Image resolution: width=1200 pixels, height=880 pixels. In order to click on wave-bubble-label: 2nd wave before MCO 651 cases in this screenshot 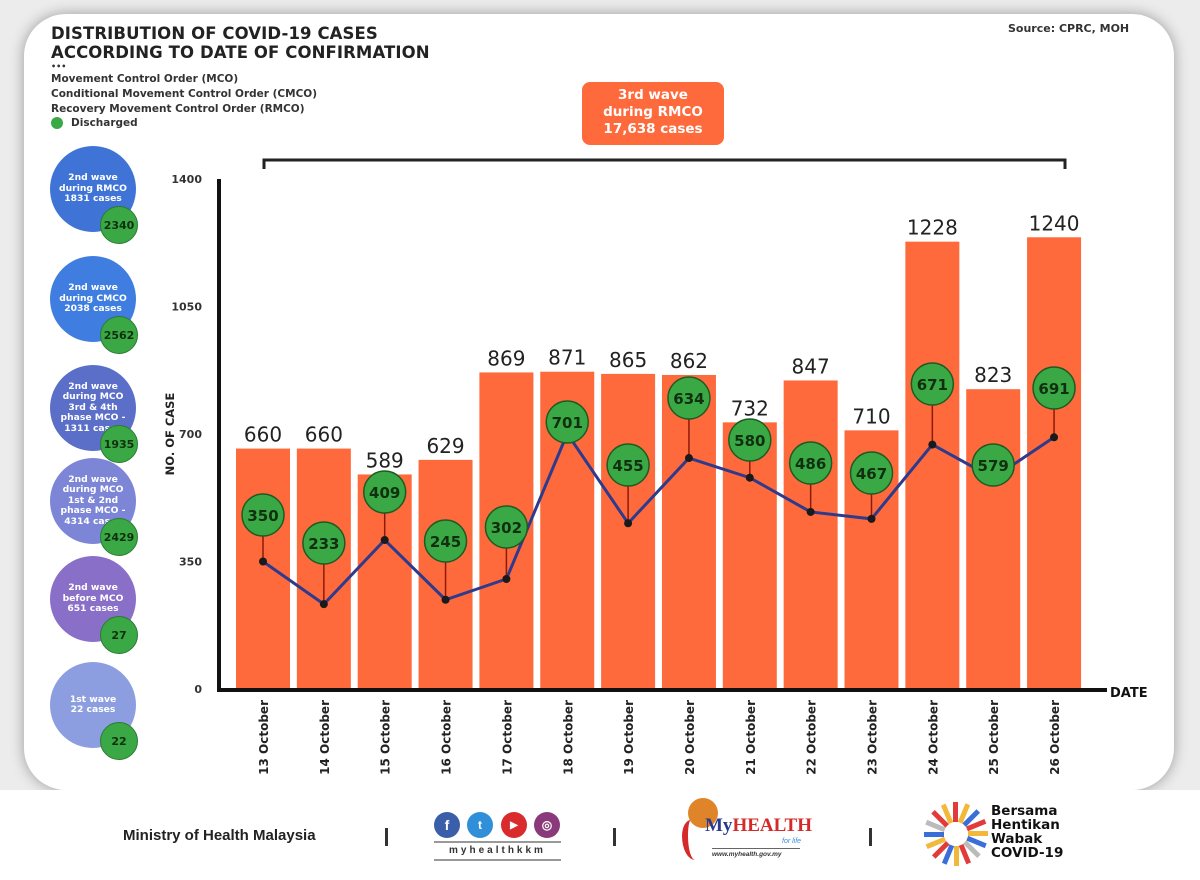, I will do `click(93, 598)`.